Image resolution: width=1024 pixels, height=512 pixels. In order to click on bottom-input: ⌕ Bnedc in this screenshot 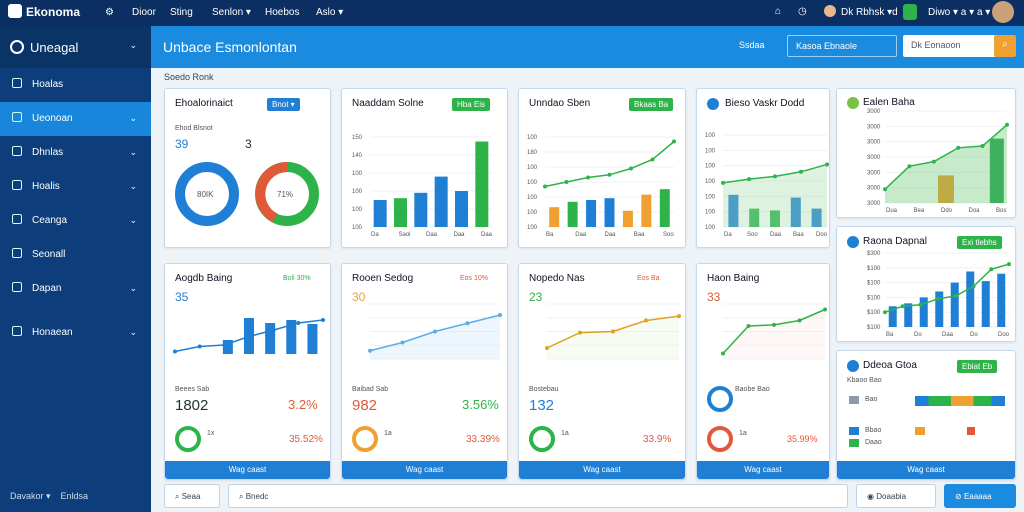, I will do `click(538, 496)`.